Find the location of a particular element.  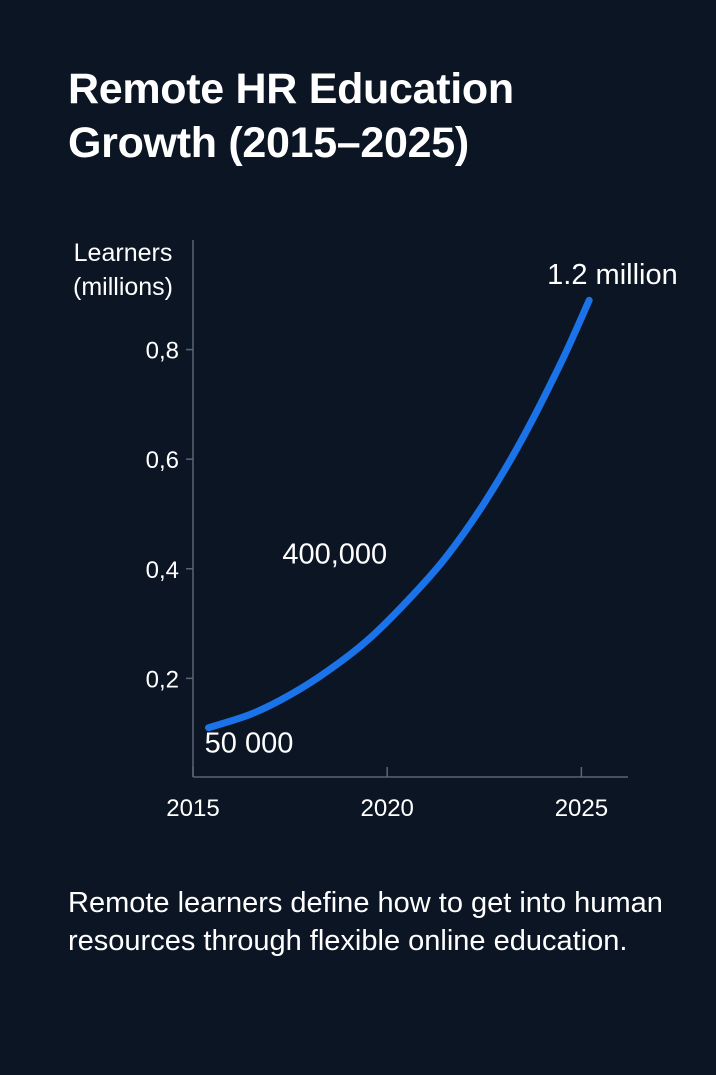

y-tick-label-3: 0,8 is located at coordinates (162, 351).